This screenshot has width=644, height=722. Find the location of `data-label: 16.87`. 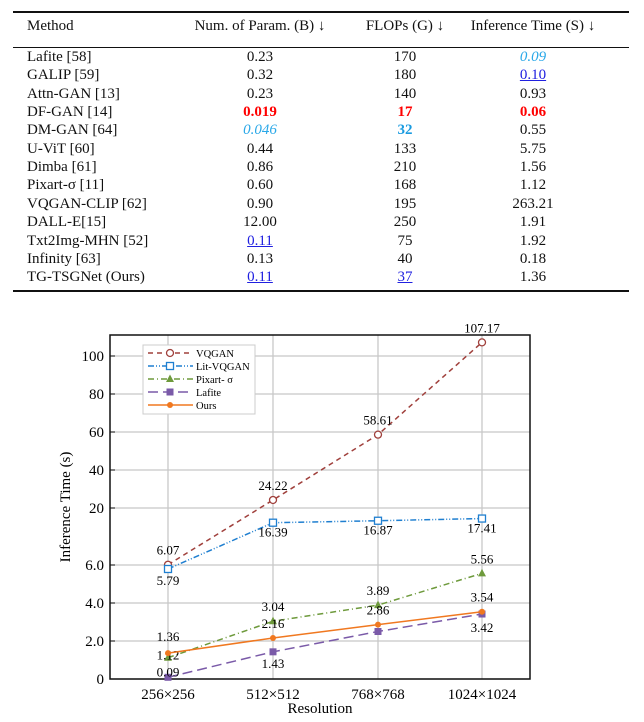

data-label: 16.87 is located at coordinates (378, 530).